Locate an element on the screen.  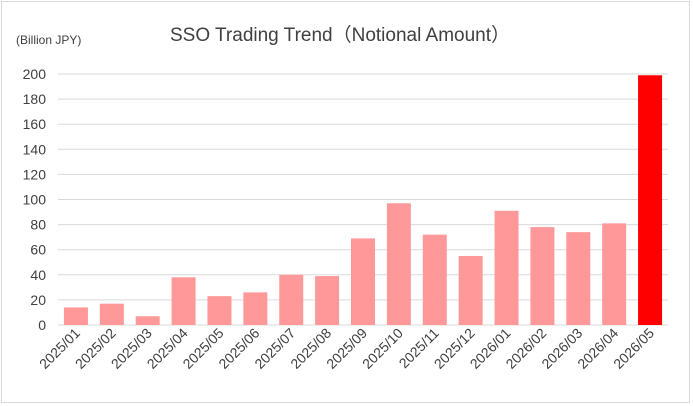
y-tick-label: 20 is located at coordinates (38, 300).